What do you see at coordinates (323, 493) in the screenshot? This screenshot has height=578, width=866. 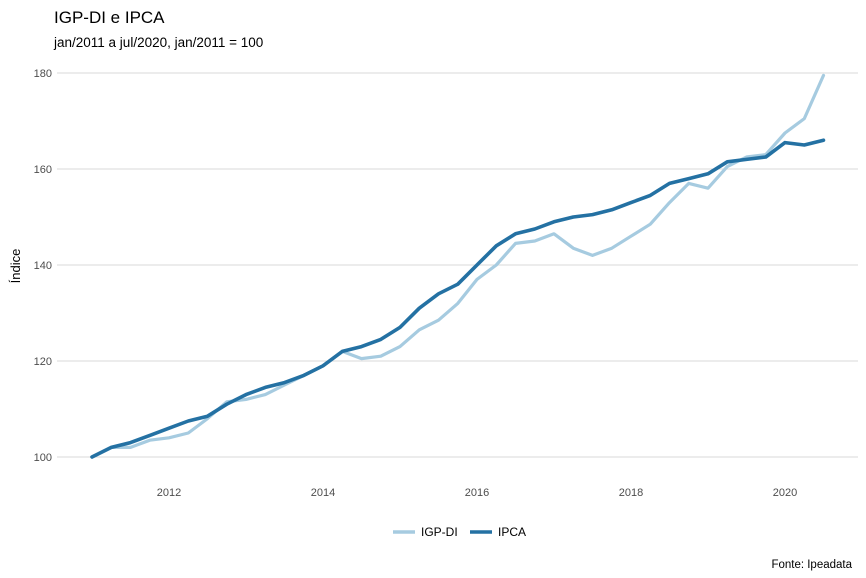 I see `x-tick-label-2014: 2014` at bounding box center [323, 493].